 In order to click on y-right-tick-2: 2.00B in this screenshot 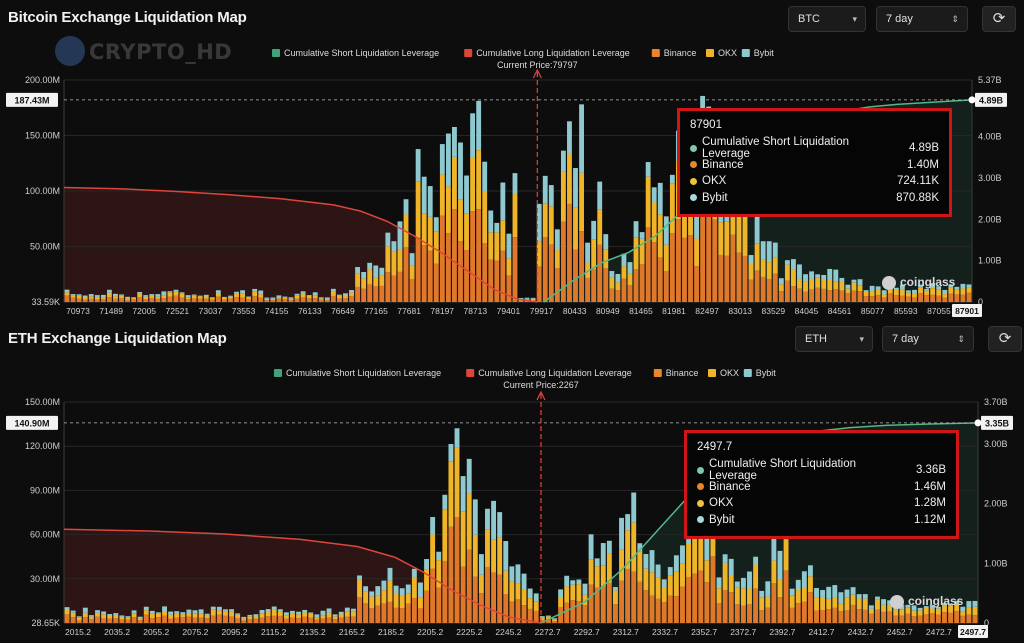, I will do `click(990, 219)`.